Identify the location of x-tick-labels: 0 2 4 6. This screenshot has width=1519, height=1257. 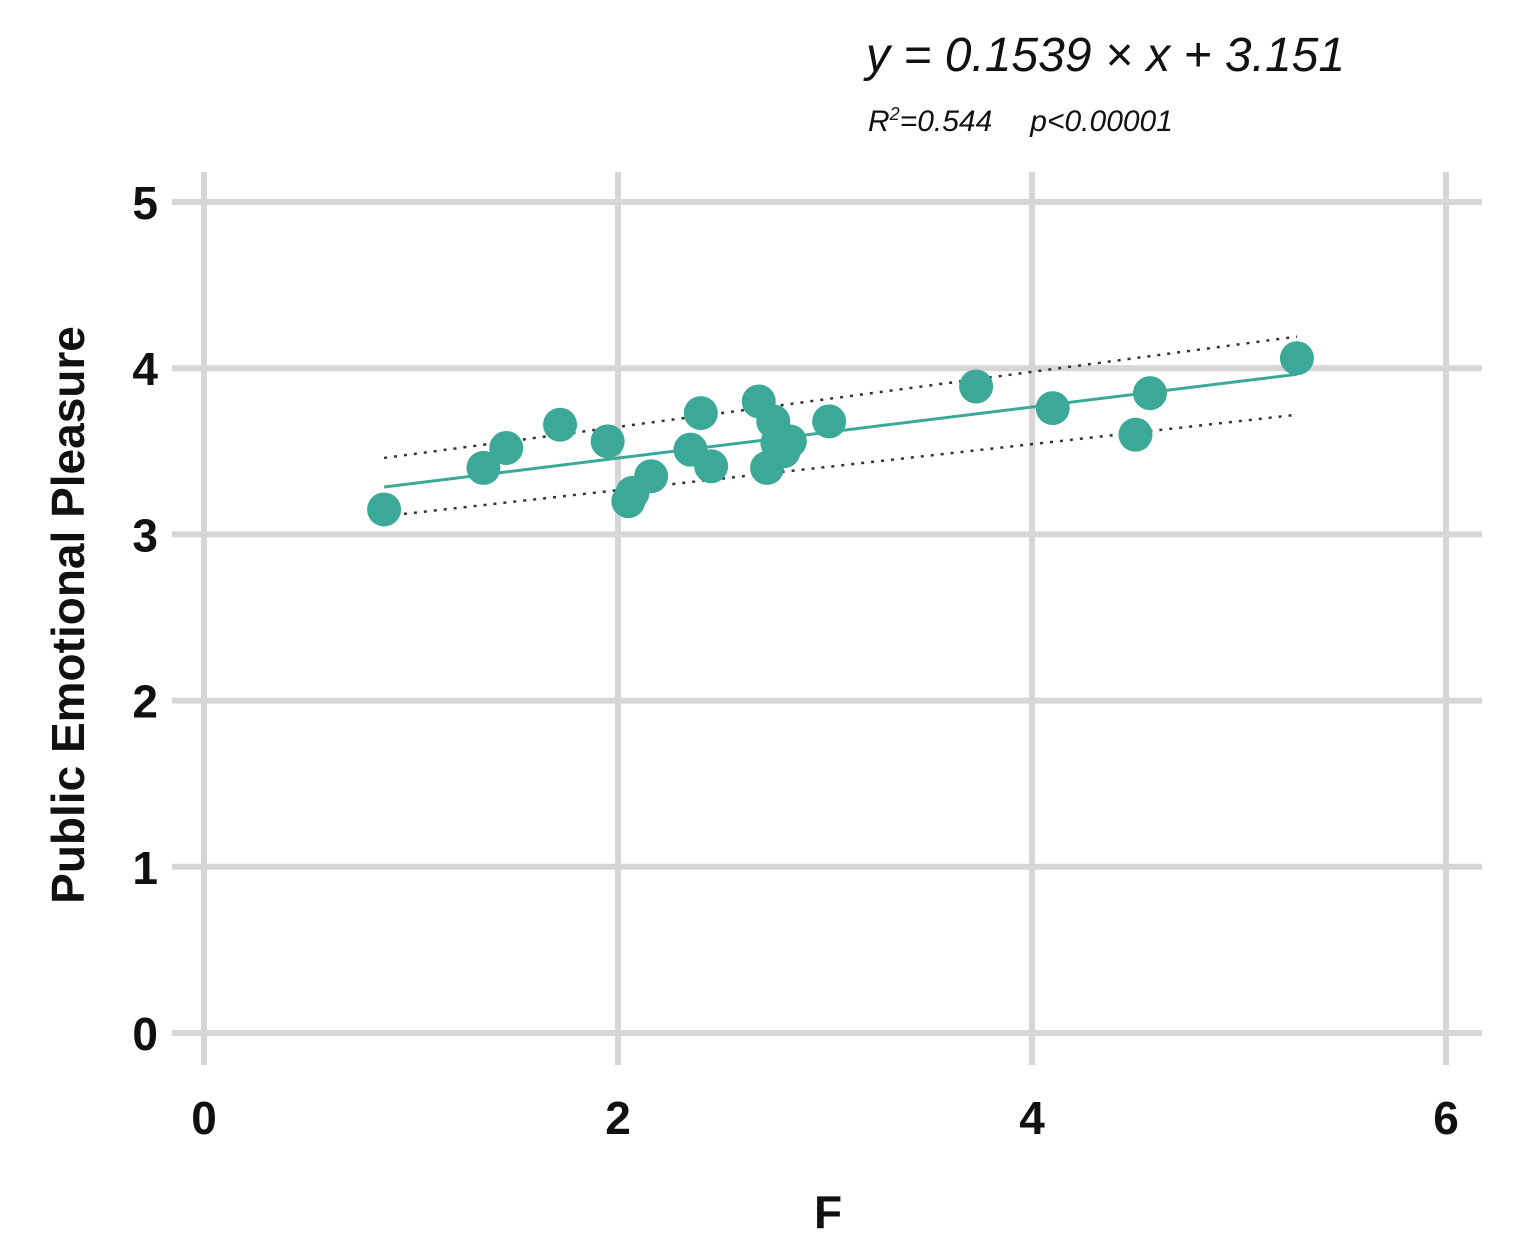
(825, 1118).